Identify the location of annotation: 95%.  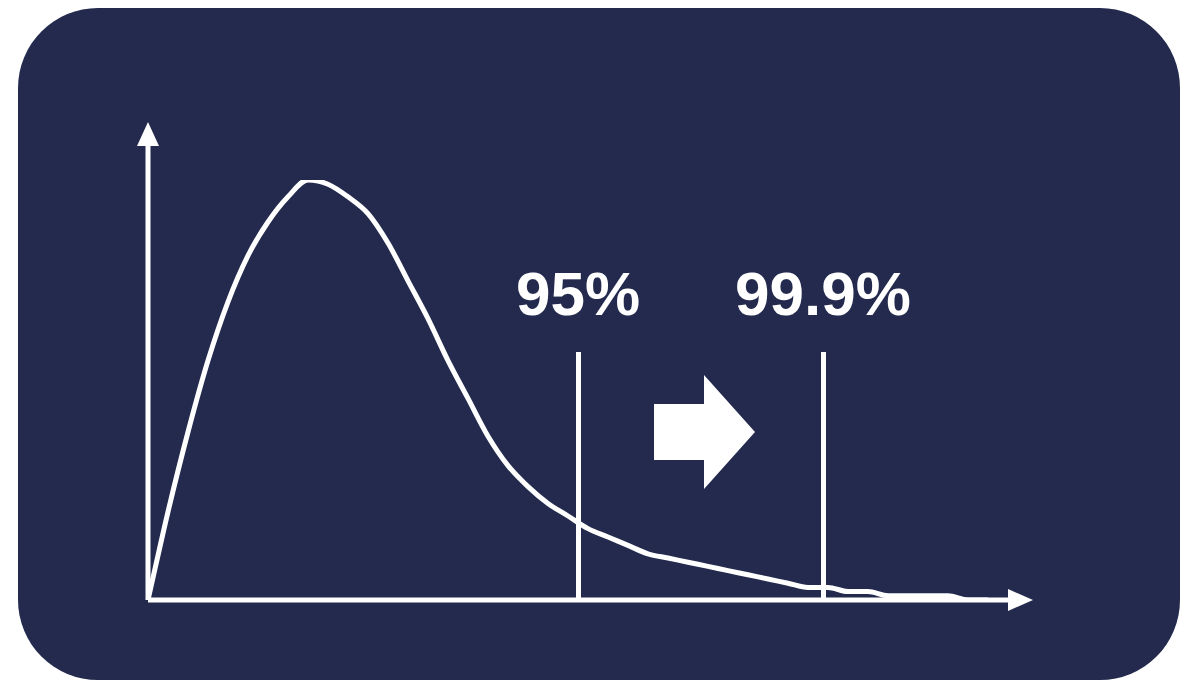
(578, 294).